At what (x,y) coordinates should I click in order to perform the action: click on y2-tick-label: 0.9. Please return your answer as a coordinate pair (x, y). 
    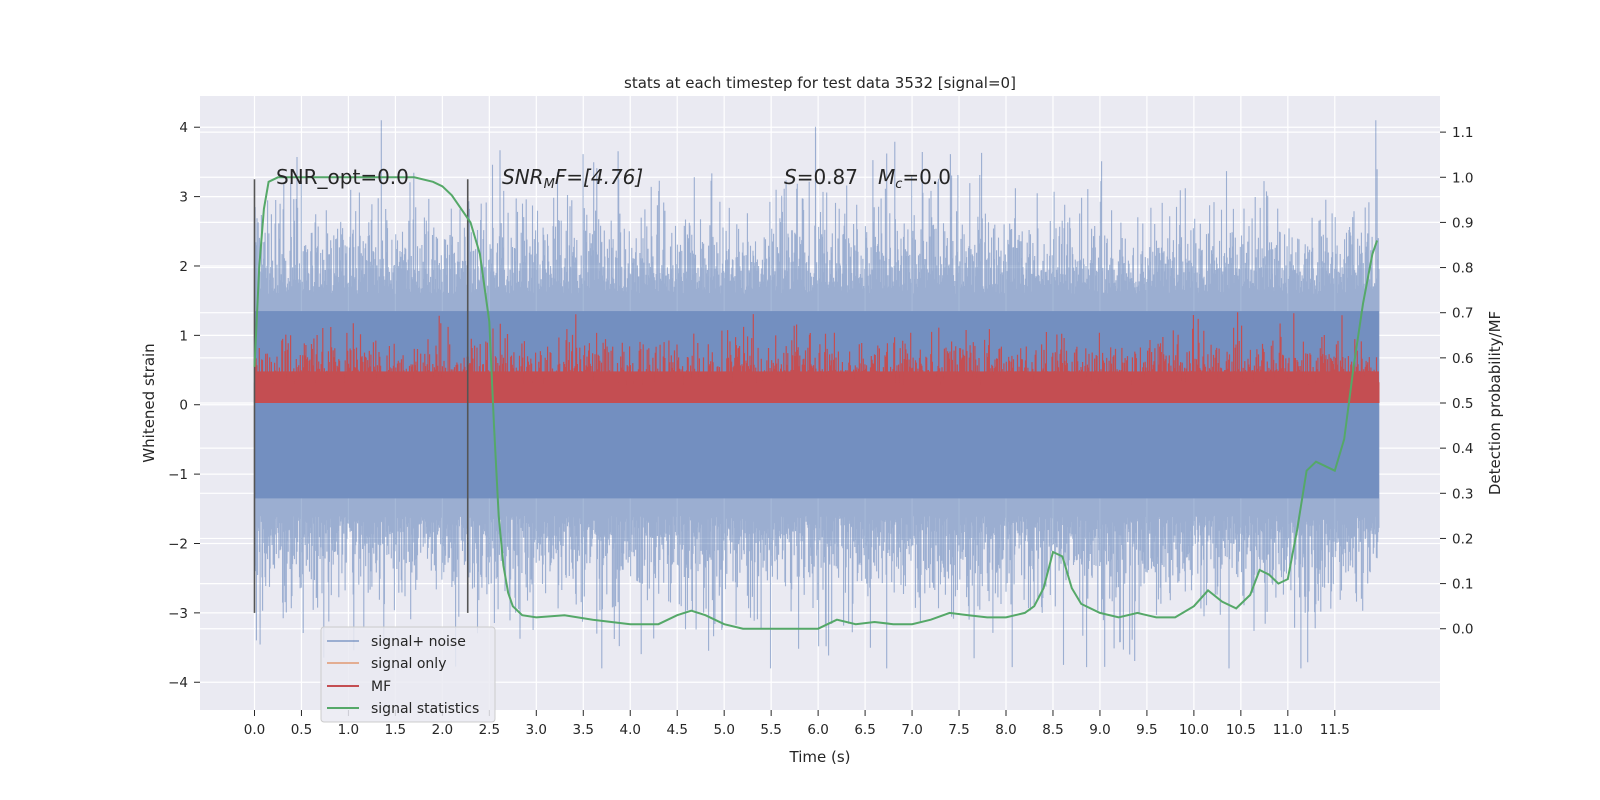
    Looking at the image, I should click on (1462, 223).